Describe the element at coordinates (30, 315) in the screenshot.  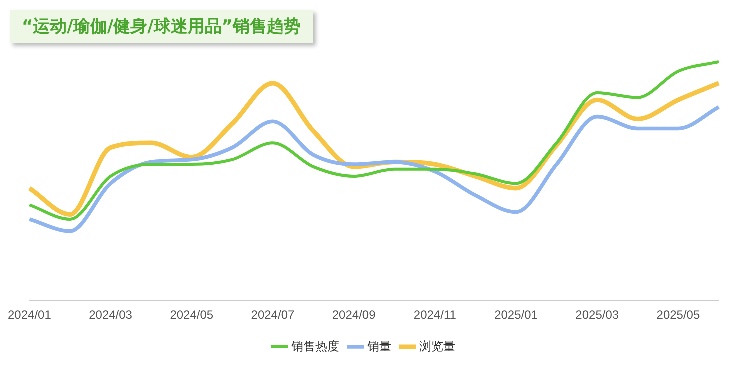
I see `x-tick-label: 2024/01` at that location.